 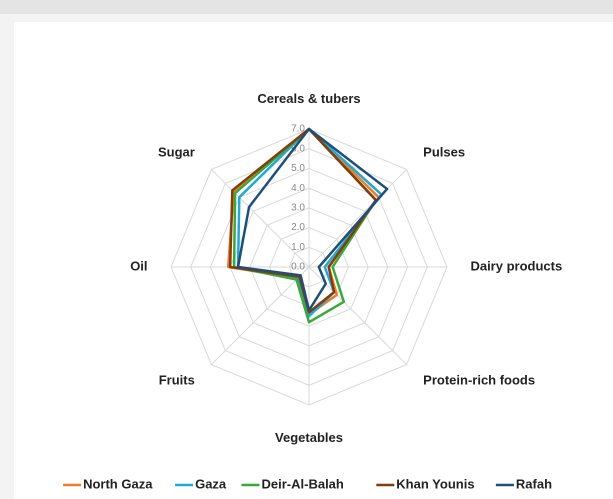 I want to click on category-label: Vegetables, so click(x=309, y=437).